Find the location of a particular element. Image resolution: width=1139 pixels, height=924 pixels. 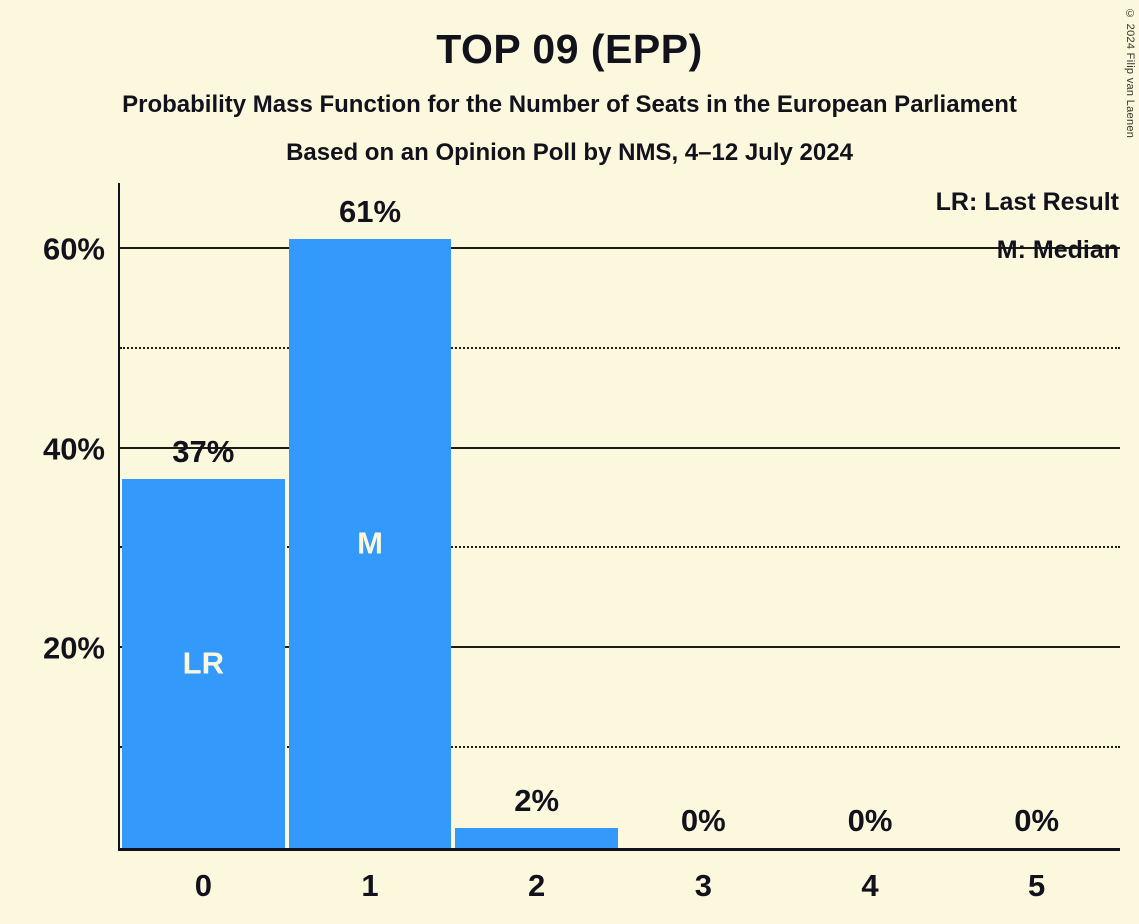

x-tick-label: 5 is located at coordinates (1037, 885).